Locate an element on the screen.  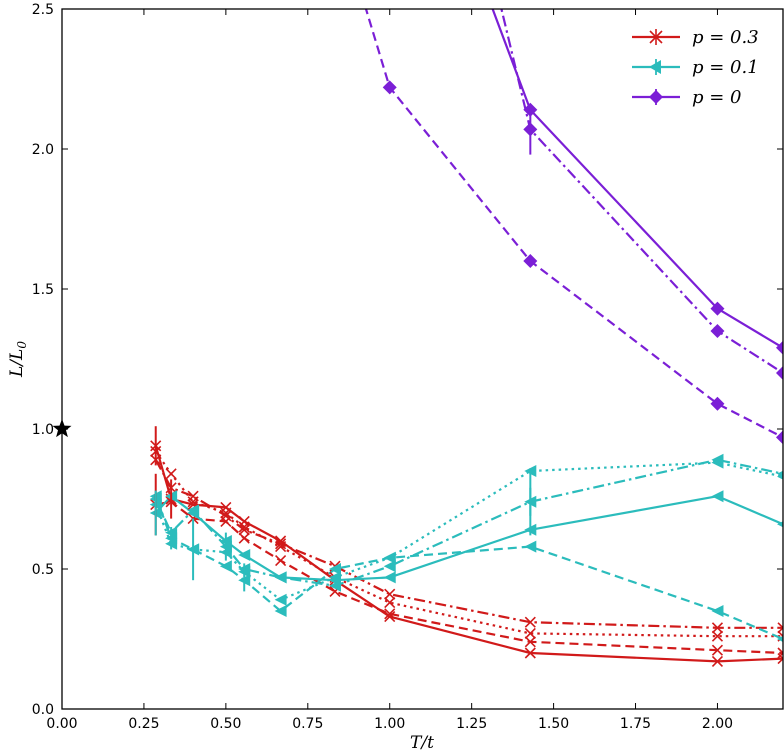
legend-label-p0: p = 0 is located at coordinates (717, 97).